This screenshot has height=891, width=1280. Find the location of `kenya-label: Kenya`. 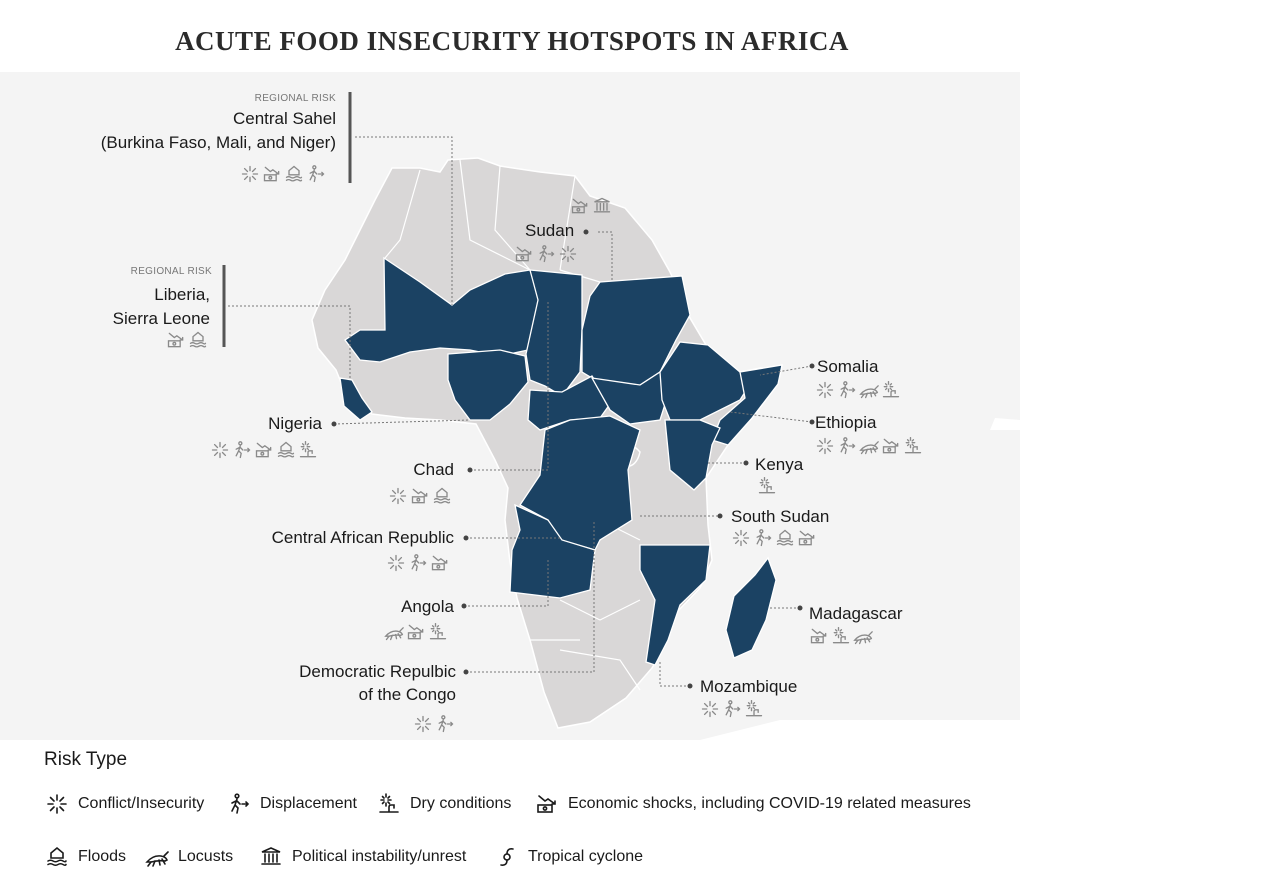

kenya-label: Kenya is located at coordinates (779, 464).